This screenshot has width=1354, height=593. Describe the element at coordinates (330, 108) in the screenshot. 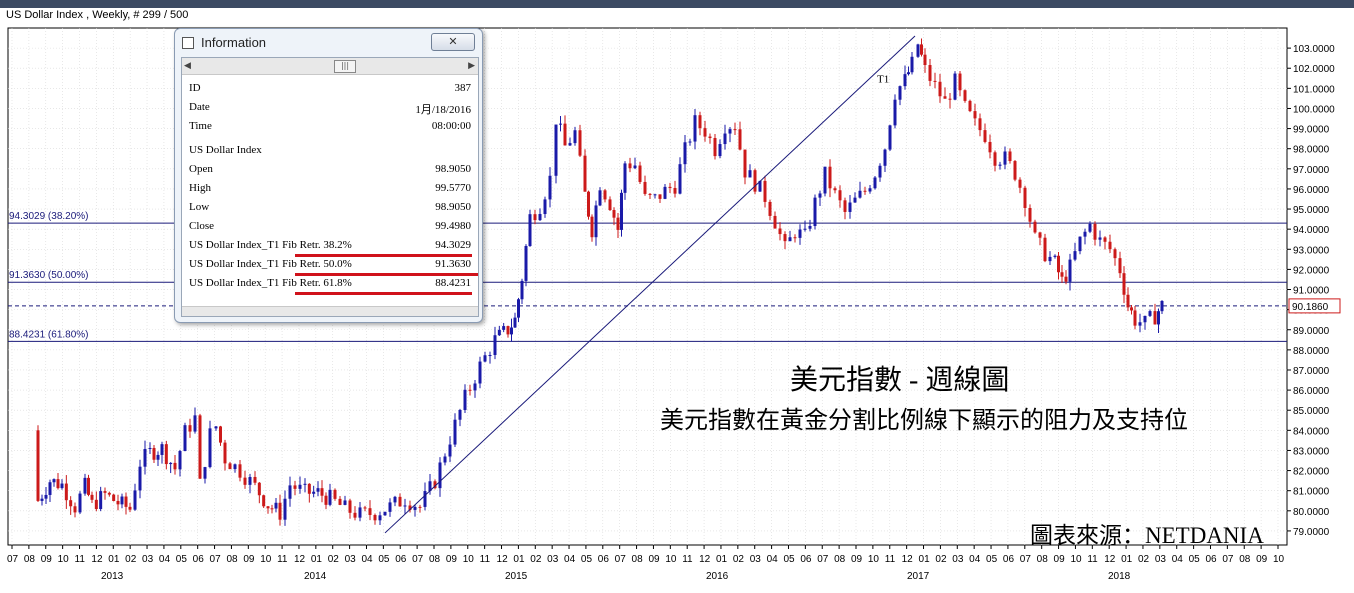

I see `info-row: Date 1月/18/2016` at that location.